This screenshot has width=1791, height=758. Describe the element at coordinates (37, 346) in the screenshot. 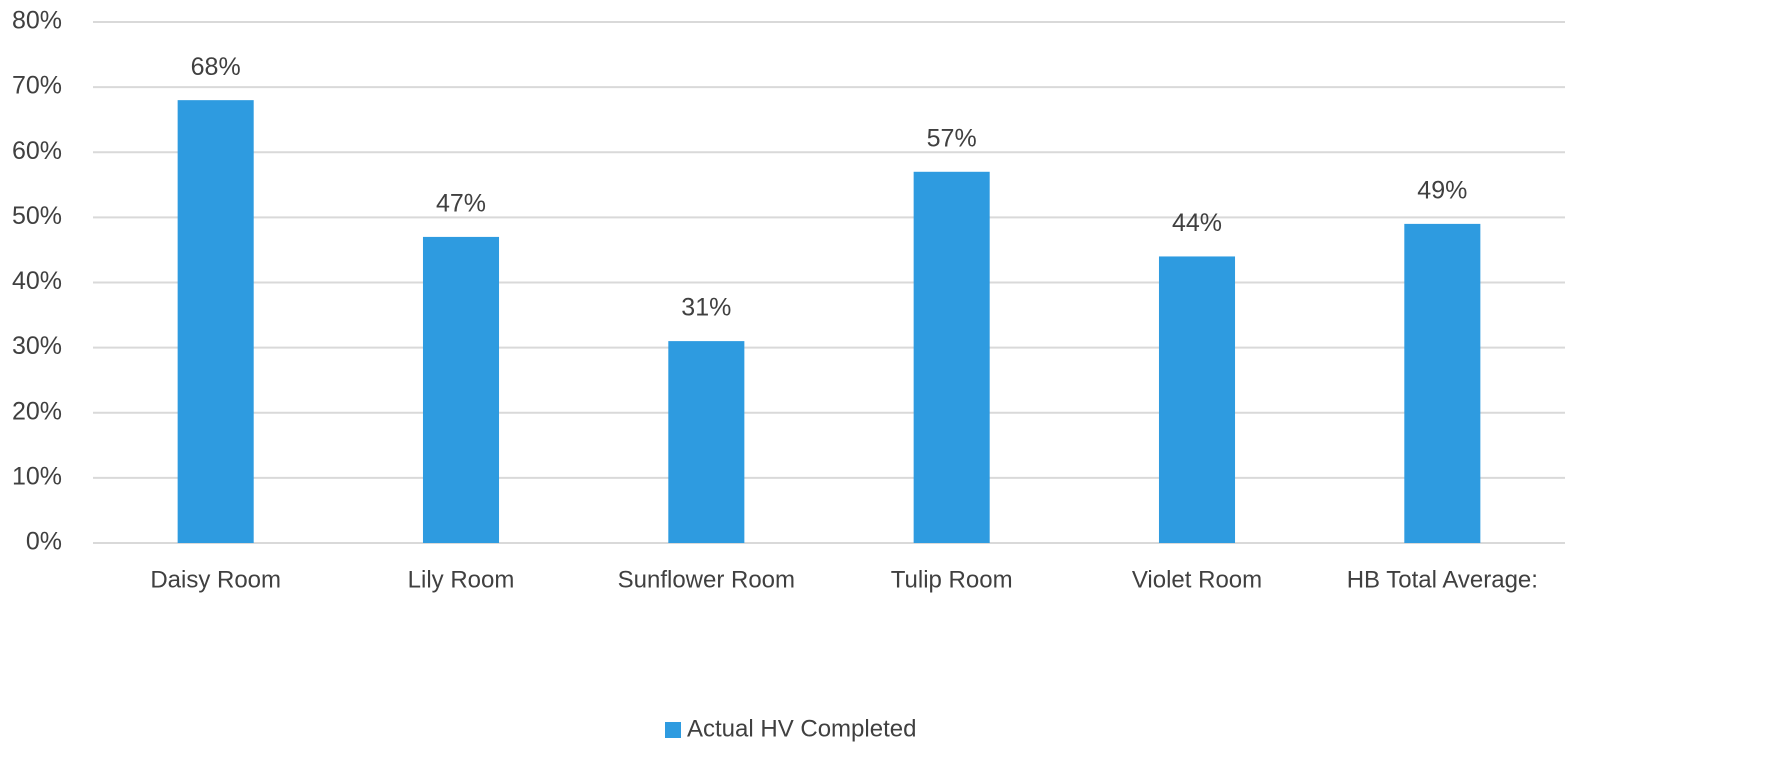

I see `y-tick-label: 30%` at that location.